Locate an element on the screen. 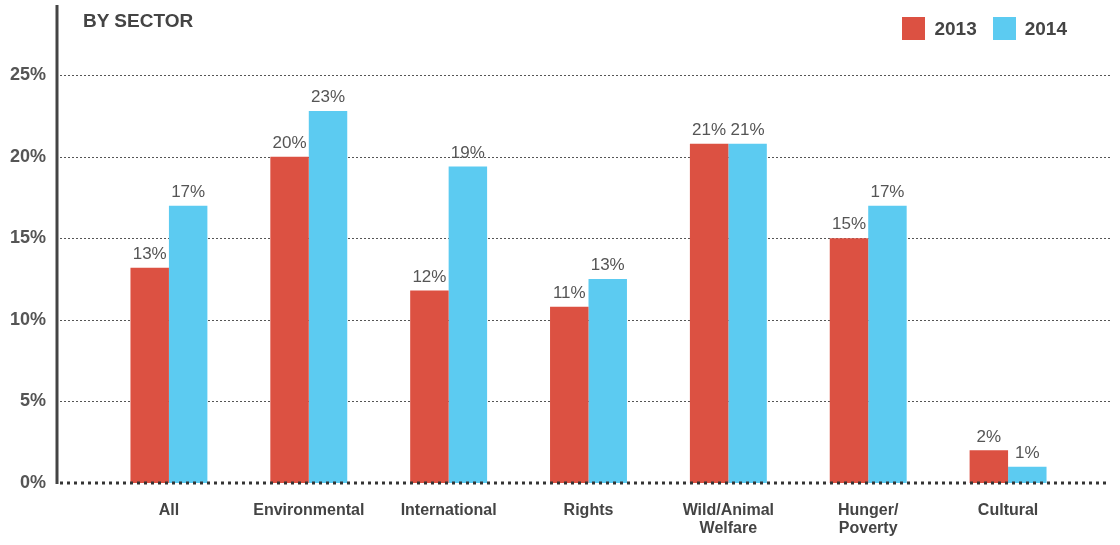 The image size is (1120, 545). y-tick-label: 20% is located at coordinates (27, 155).